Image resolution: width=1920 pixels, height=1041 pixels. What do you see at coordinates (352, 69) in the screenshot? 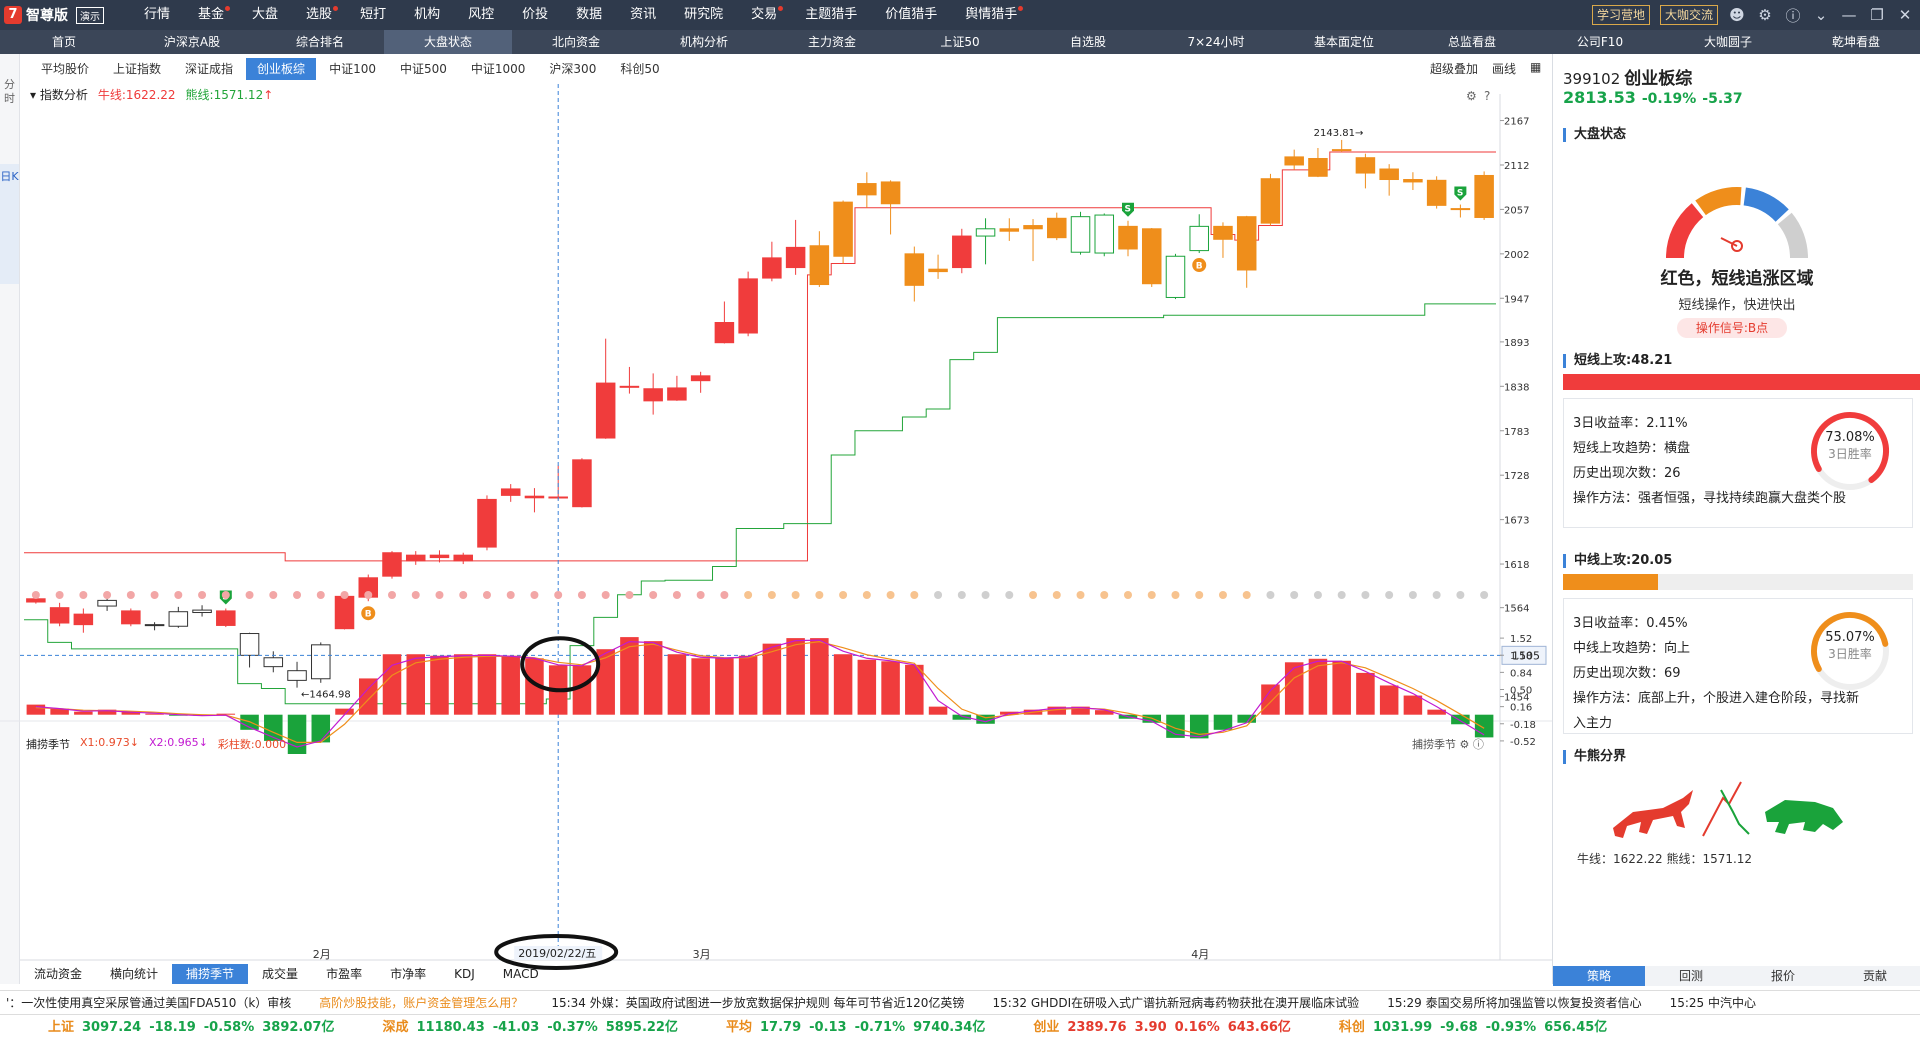
I see `index-tab: 中证100` at bounding box center [352, 69].